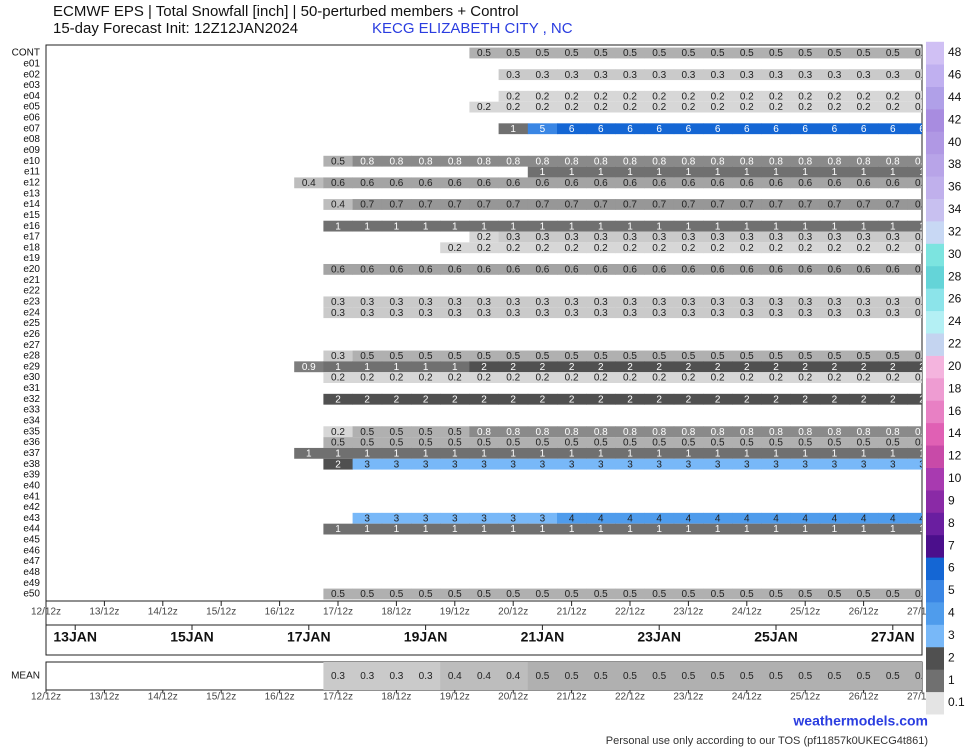 The image size is (974, 750). What do you see at coordinates (747, 518) in the screenshot?
I see `cell-value: 4` at bounding box center [747, 518].